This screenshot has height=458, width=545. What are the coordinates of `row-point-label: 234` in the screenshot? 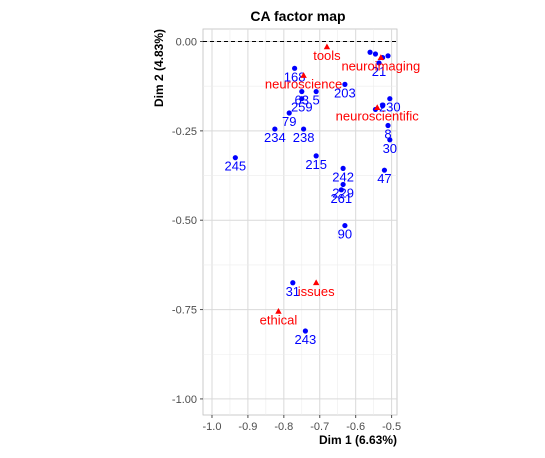 It's located at (275, 137).